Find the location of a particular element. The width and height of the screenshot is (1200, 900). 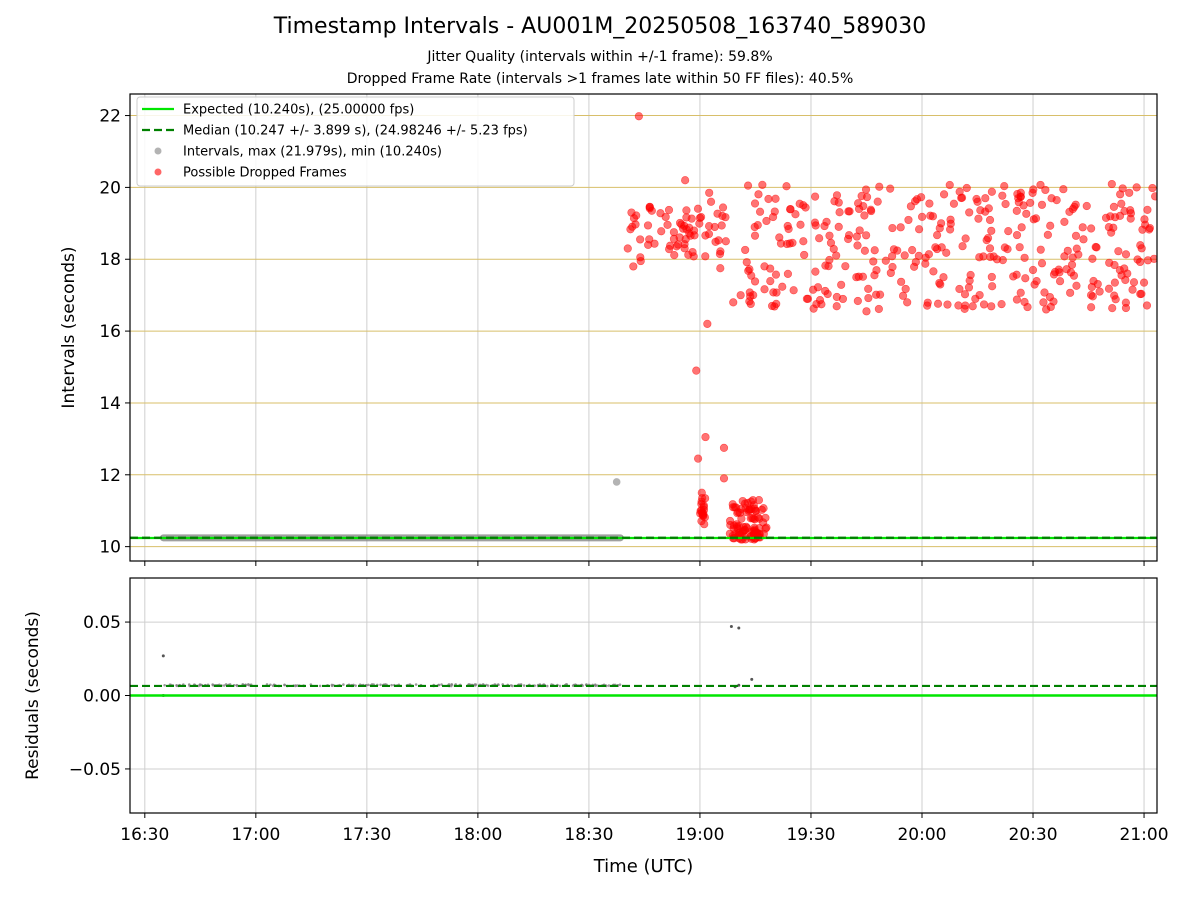

bottom-ytick-label: −0.05 is located at coordinates (95, 770).